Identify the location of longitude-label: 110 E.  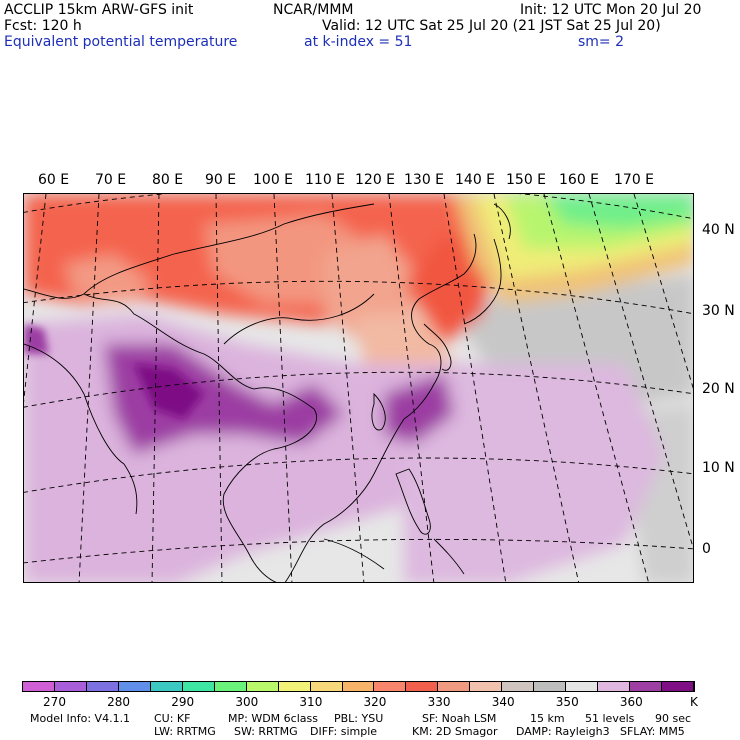
(325, 180).